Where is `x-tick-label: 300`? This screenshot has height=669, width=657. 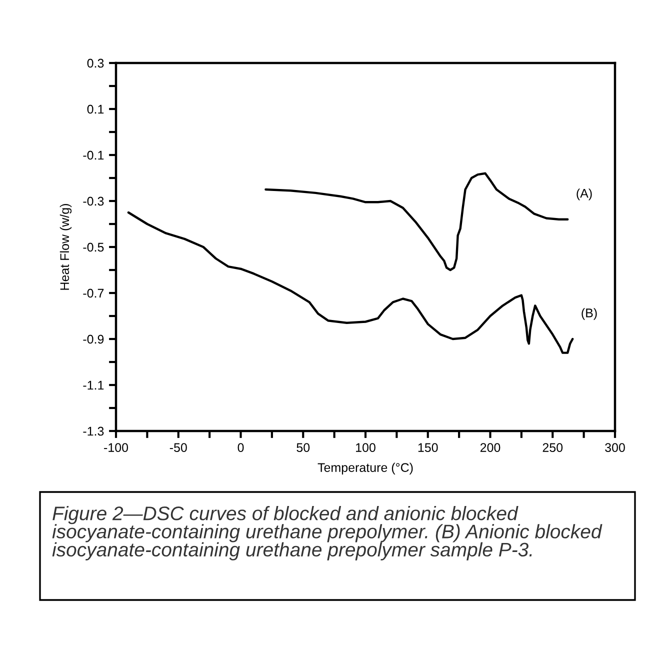
x-tick-label: 300 is located at coordinates (615, 447).